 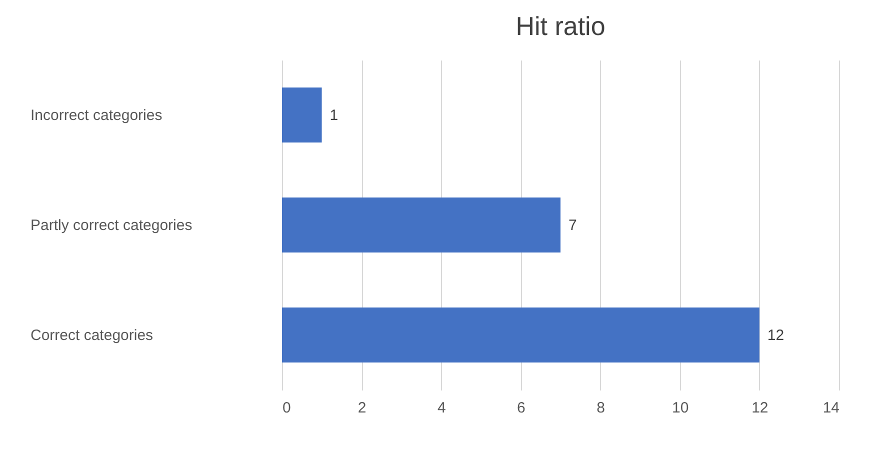 I want to click on x-tick-label: 14, so click(x=831, y=408).